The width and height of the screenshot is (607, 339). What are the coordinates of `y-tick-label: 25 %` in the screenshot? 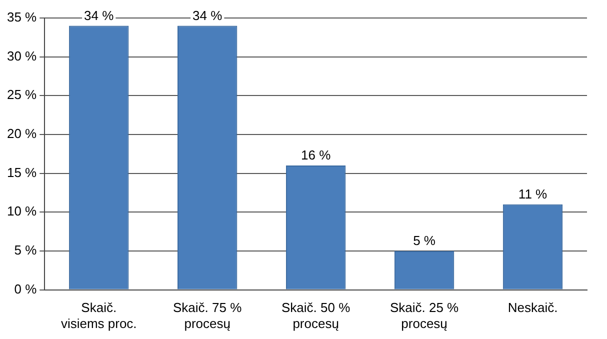 It's located at (22, 94).